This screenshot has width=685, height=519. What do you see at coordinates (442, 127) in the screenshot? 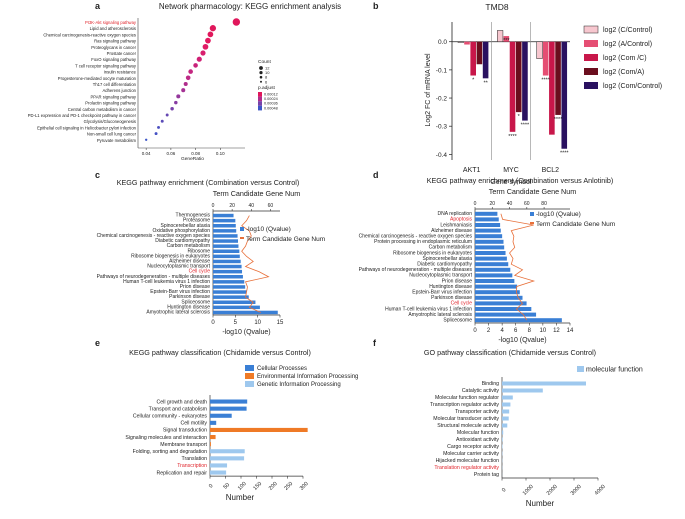
I see `y-tick-label: -0.3` at bounding box center [442, 127].